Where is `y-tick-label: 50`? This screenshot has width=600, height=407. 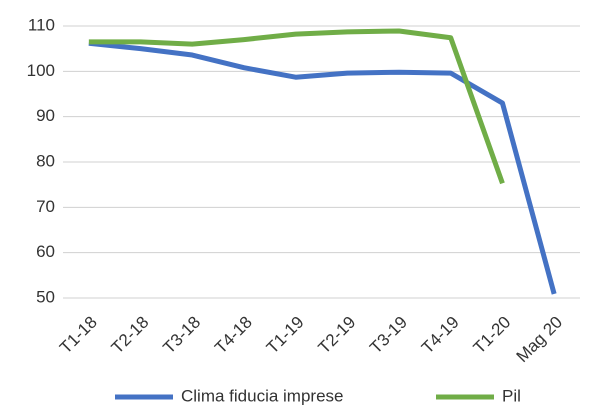
y-tick-label: 50 is located at coordinates (45, 296).